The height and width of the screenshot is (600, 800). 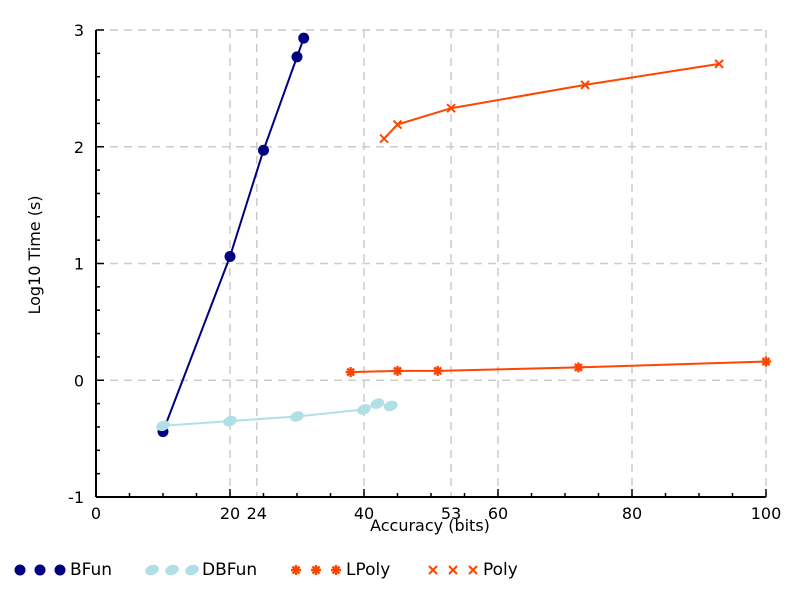 I want to click on series-lpoly, so click(x=558, y=367).